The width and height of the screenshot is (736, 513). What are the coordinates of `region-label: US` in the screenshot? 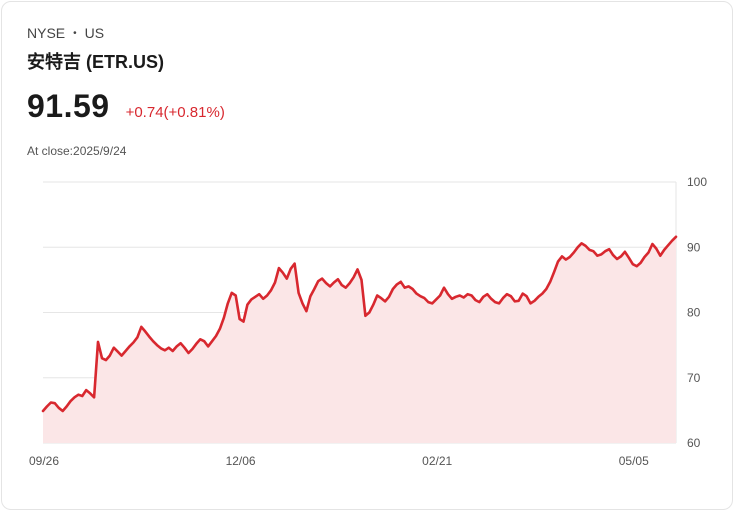 It's located at (94, 33).